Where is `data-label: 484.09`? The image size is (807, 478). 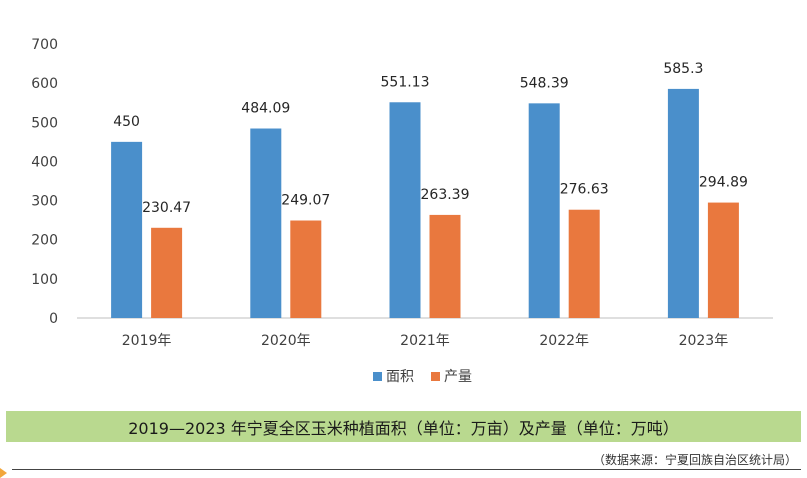 data-label: 484.09 is located at coordinates (265, 109).